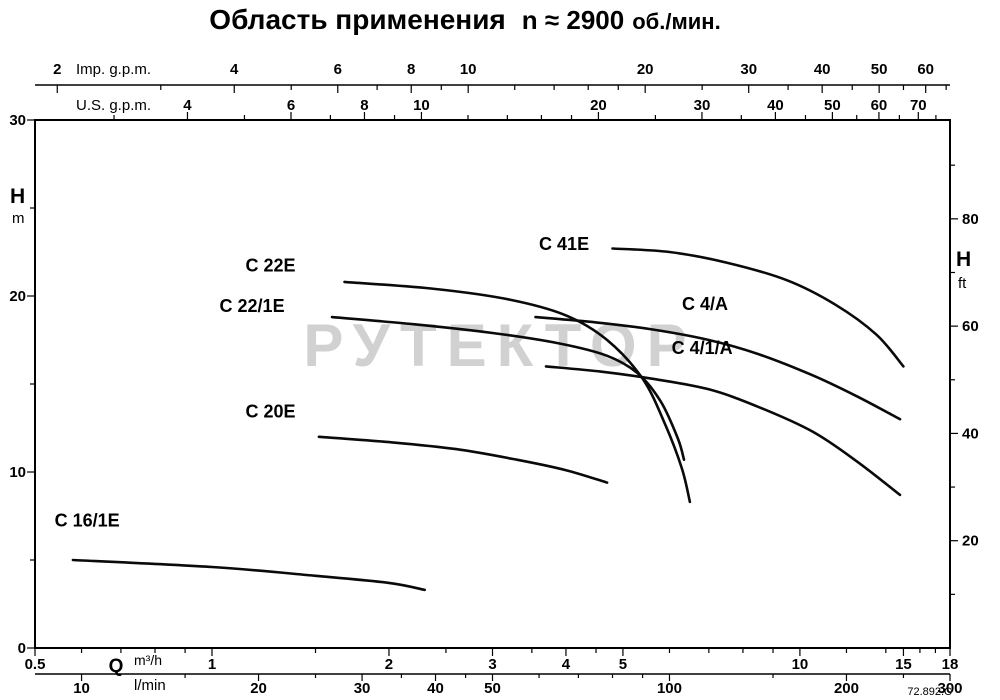  What do you see at coordinates (669, 688) in the screenshot?
I see `svg-text: 100` at bounding box center [669, 688].